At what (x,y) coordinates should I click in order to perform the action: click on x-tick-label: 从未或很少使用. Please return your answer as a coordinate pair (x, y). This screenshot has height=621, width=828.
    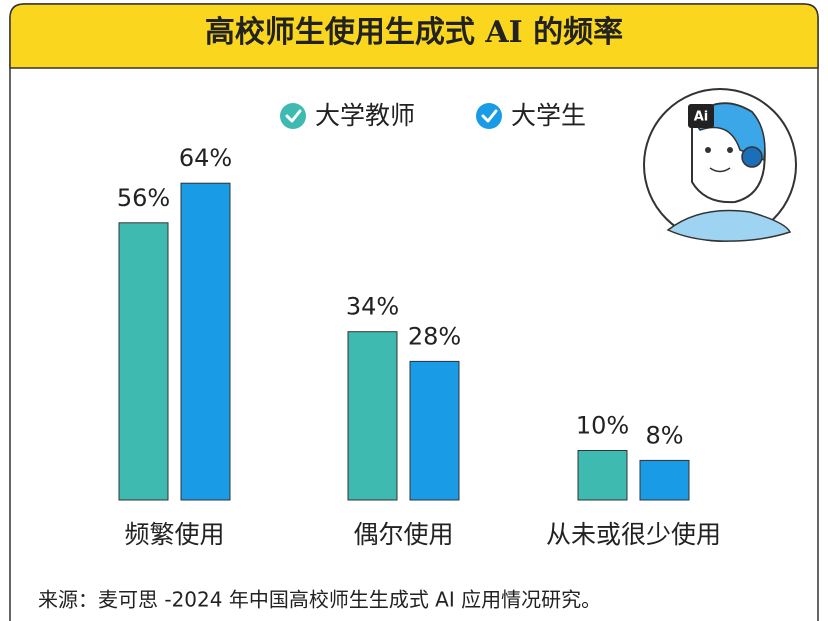
    Looking at the image, I should click on (633, 534).